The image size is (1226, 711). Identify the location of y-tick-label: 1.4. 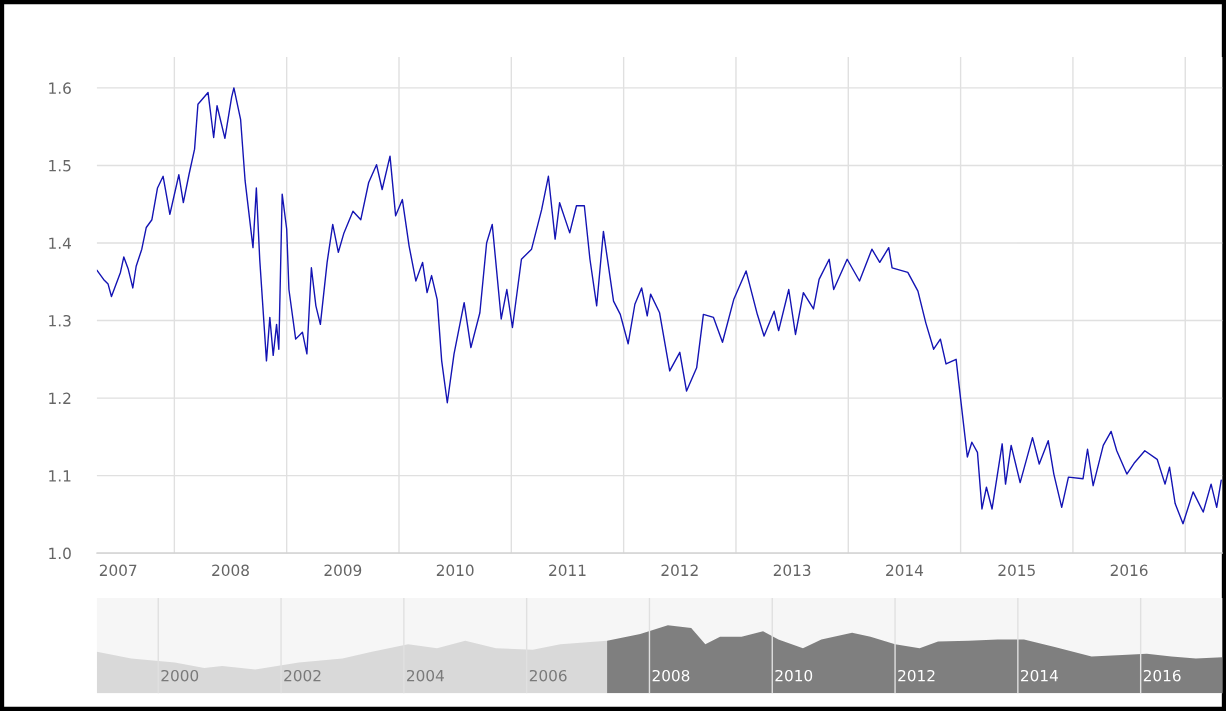
(60, 243).